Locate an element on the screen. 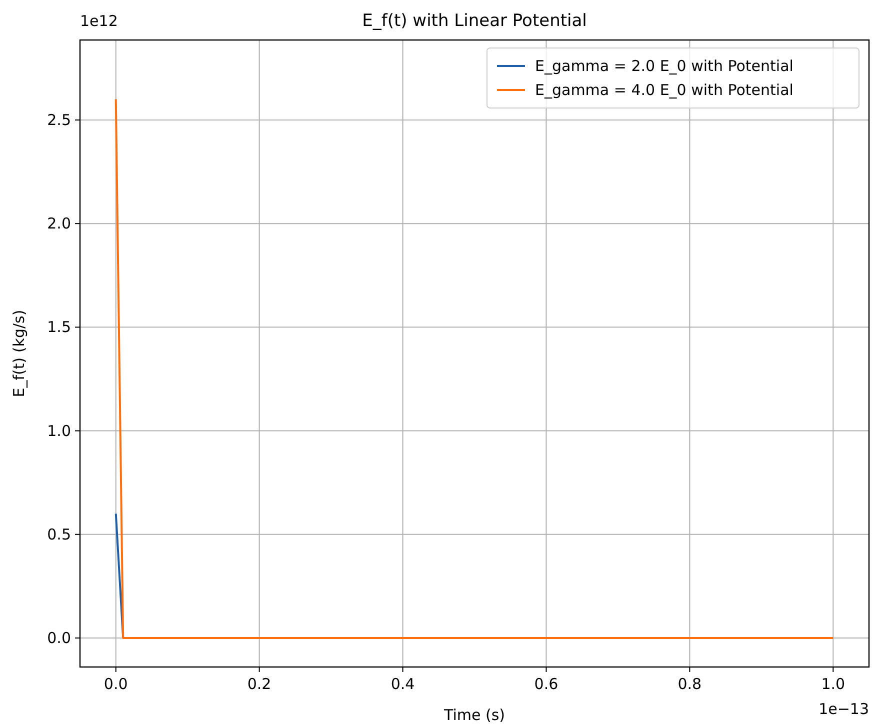 Image resolution: width=874 pixels, height=726 pixels. chart-title: E_f(t) with Linear Potential is located at coordinates (474, 21).